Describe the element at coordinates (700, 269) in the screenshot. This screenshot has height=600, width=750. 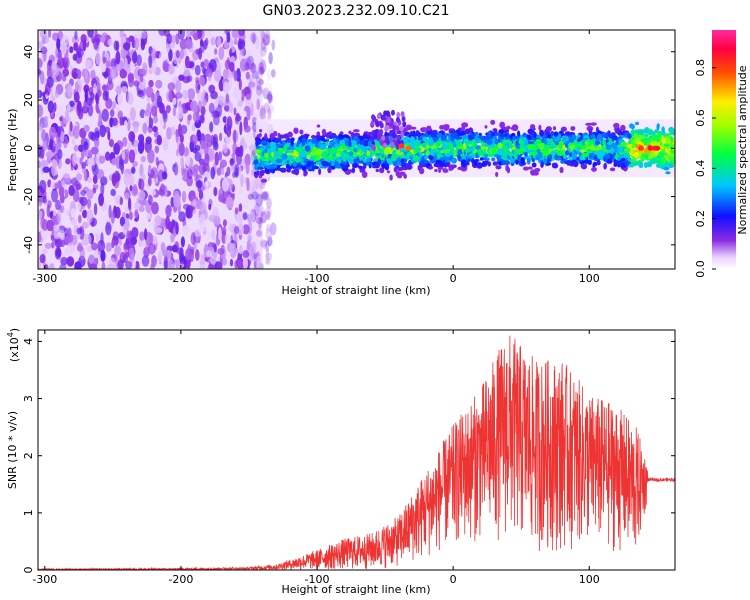
I see `colorbar-tick-label: 0.0` at that location.